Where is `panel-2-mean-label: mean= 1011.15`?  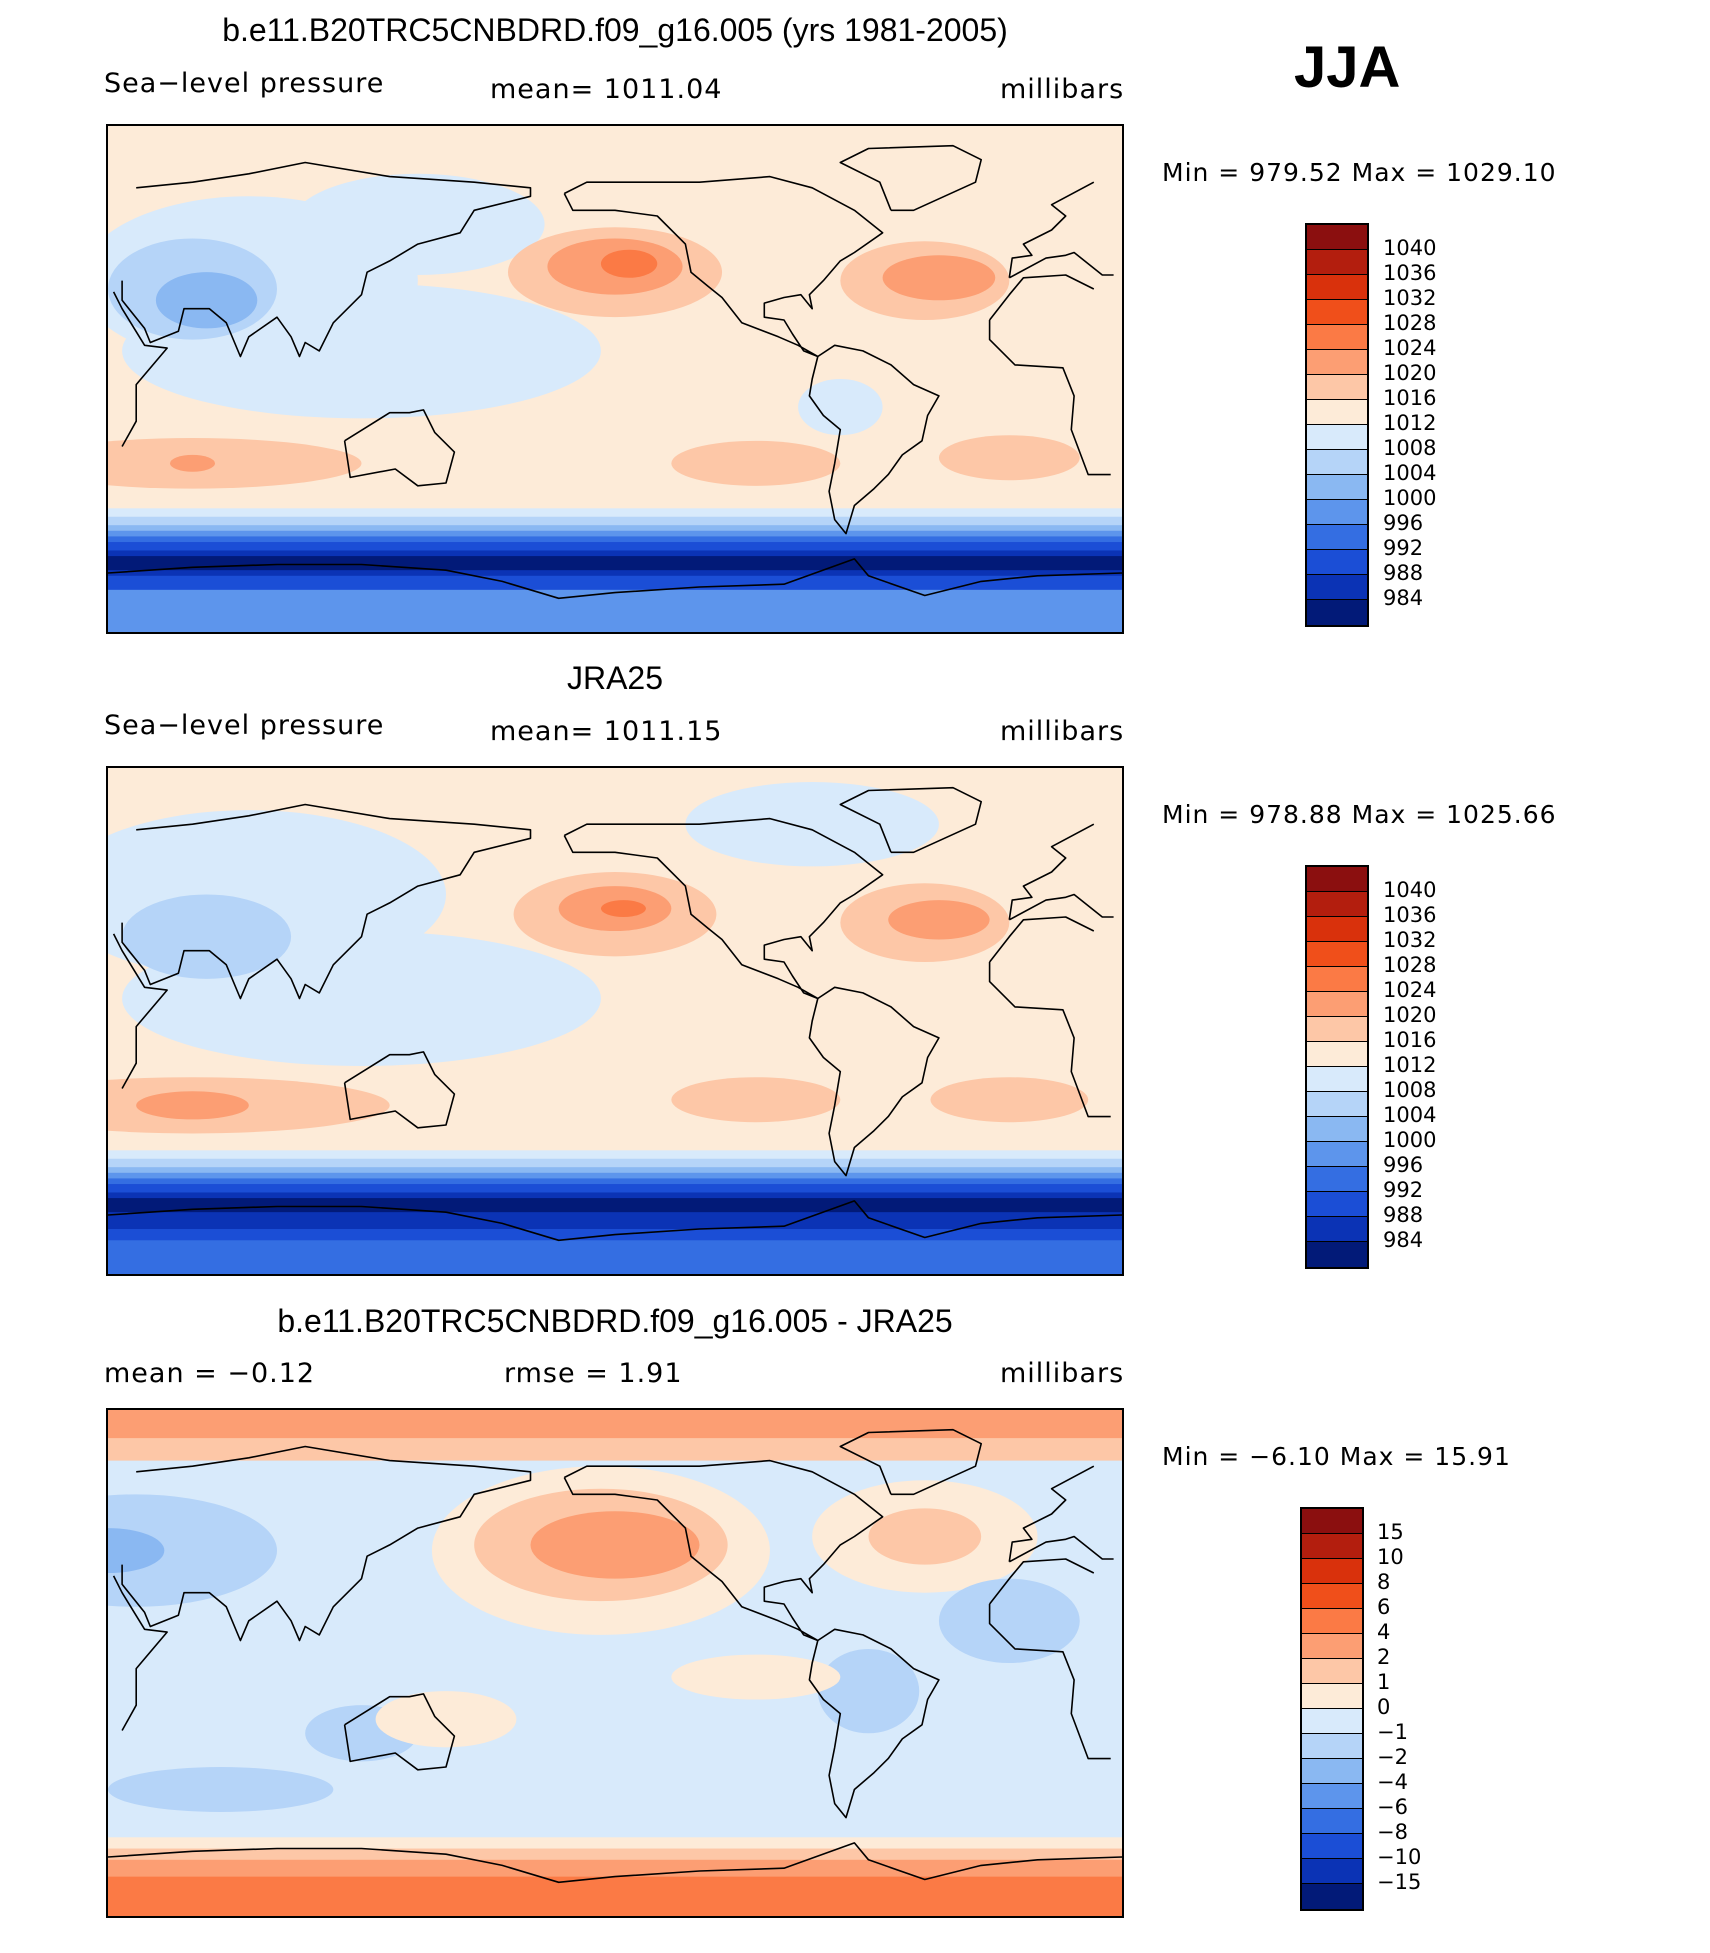 panel-2-mean-label: mean= 1011.15 is located at coordinates (606, 731).